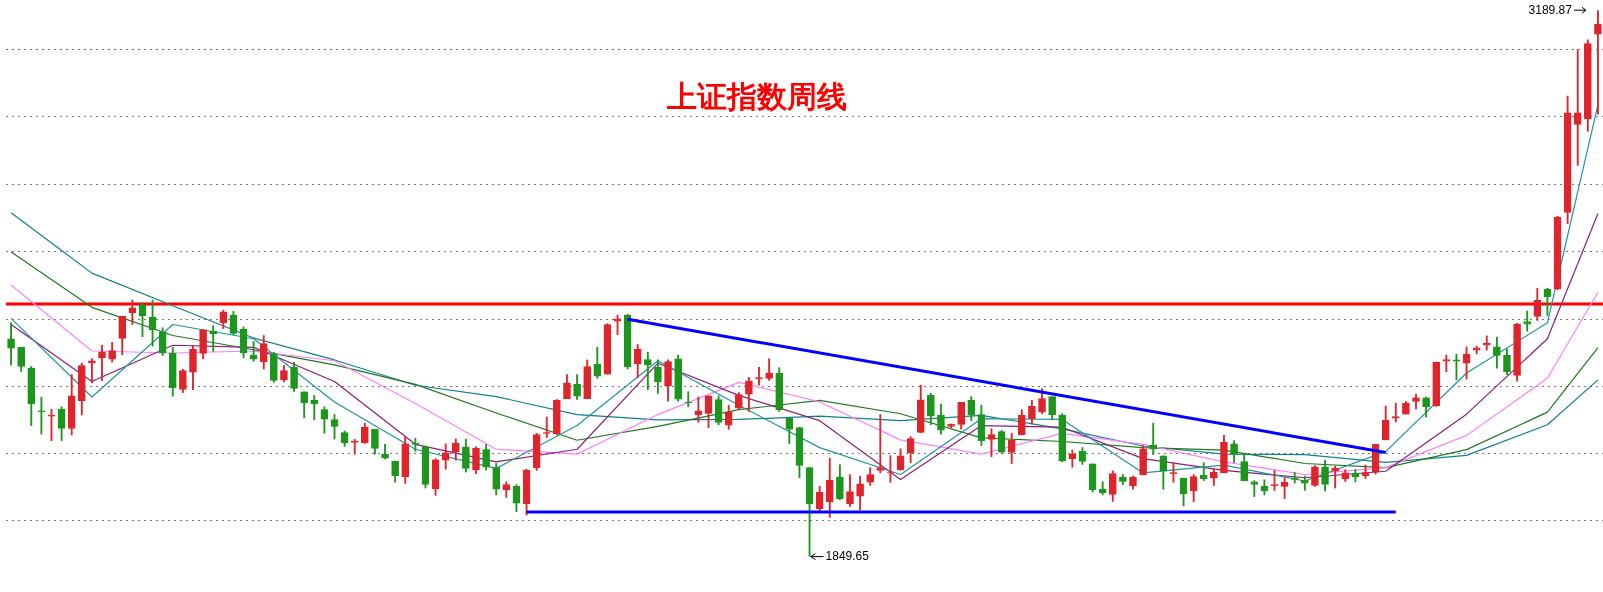 Image resolution: width=1603 pixels, height=592 pixels. What do you see at coordinates (1550, 9) in the screenshot?
I see `annotation: 3189.87` at bounding box center [1550, 9].